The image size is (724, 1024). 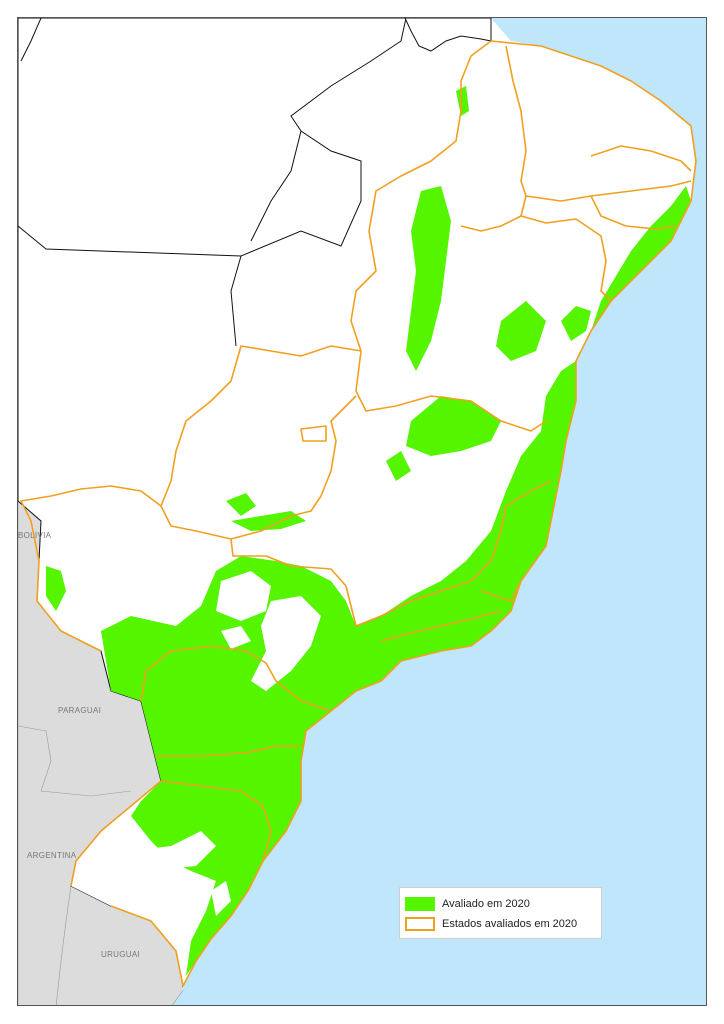 I want to click on legend-label-evaluated: Avaliado em 2020, so click(x=486, y=904).